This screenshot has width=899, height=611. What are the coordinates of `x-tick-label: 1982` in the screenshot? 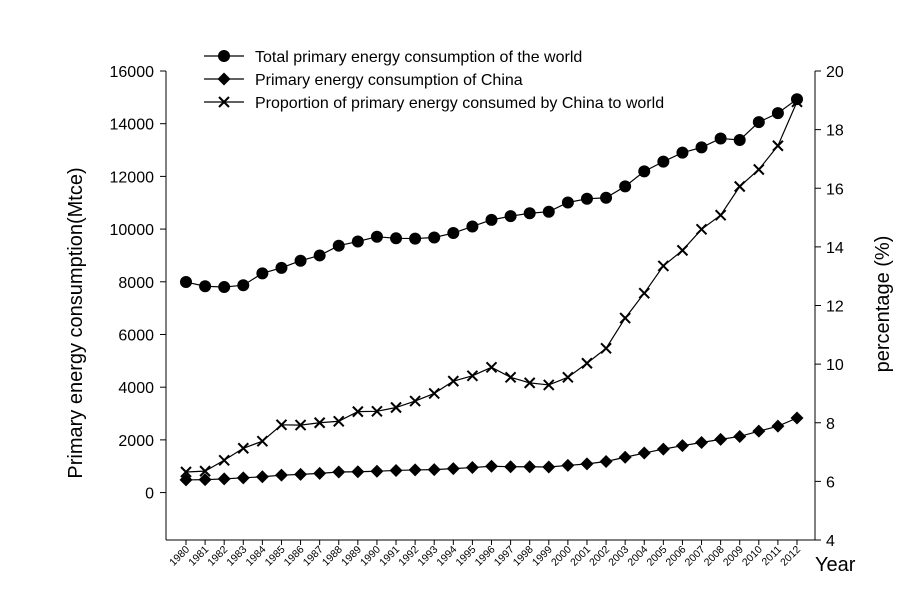 It's located at (217, 556).